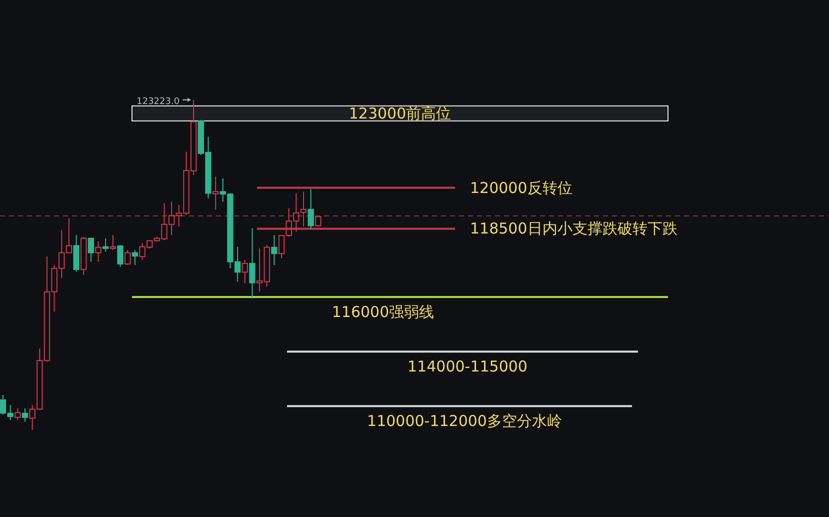 The image size is (829, 517). I want to click on ref-line-label: 116000强弱线, so click(383, 311).